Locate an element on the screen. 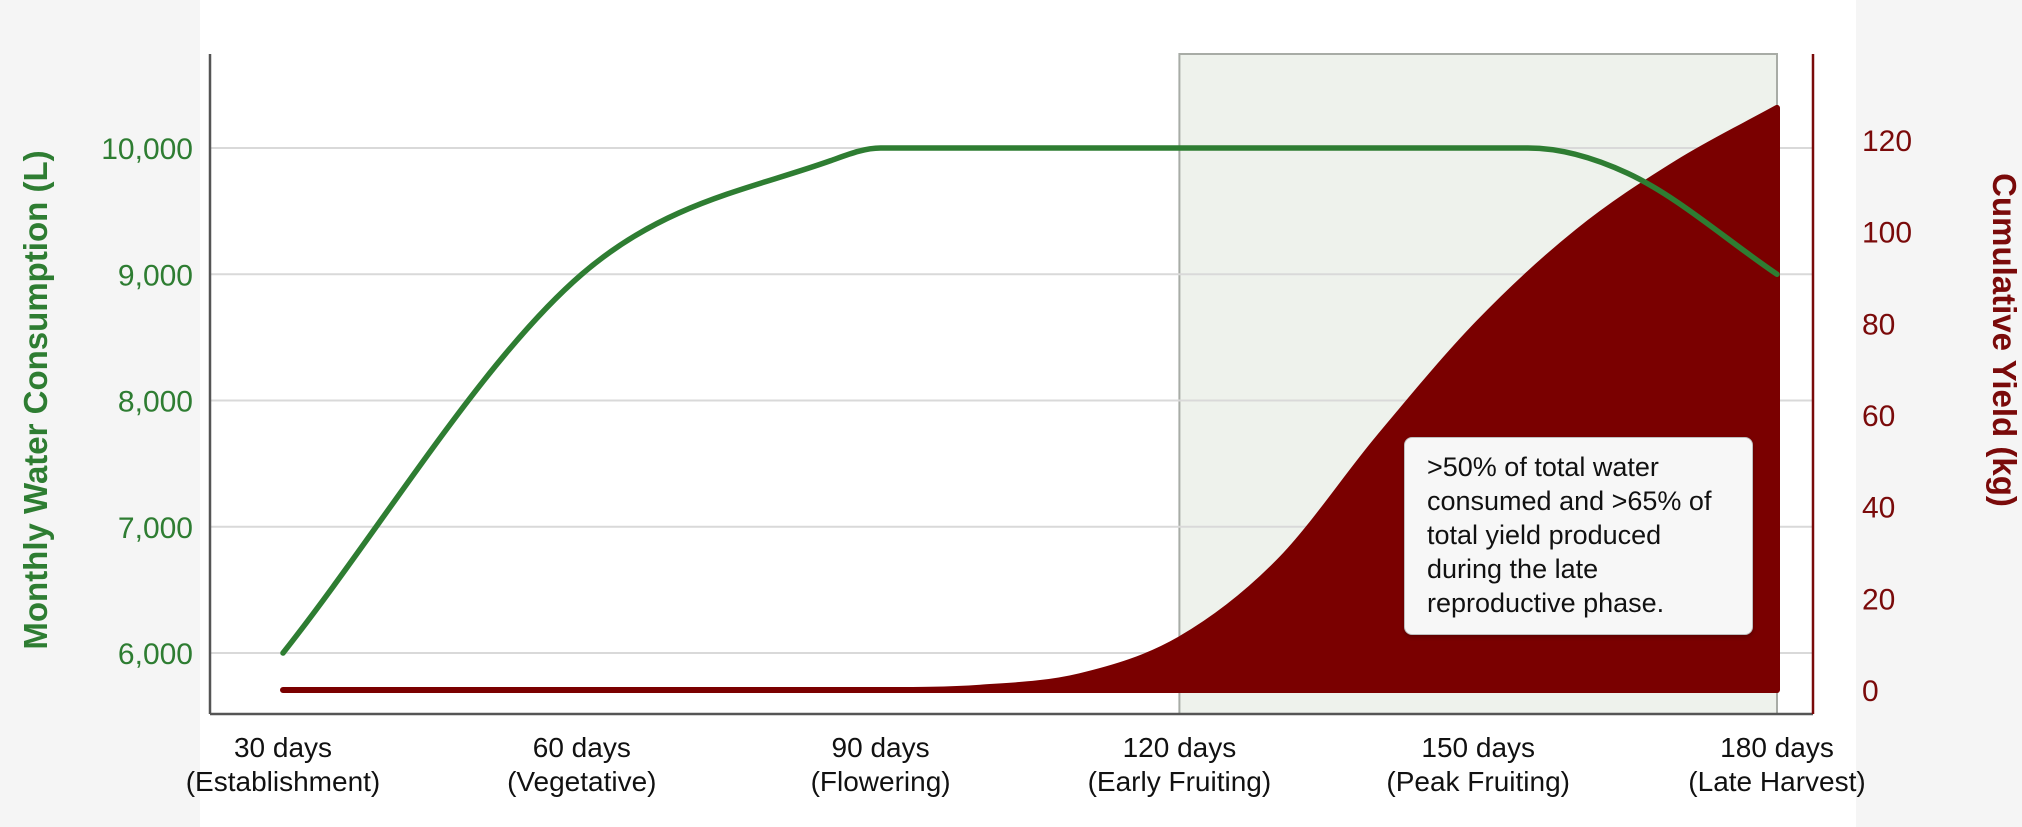 This screenshot has height=827, width=2022. y-tick-label-right: 0 is located at coordinates (1870, 691).